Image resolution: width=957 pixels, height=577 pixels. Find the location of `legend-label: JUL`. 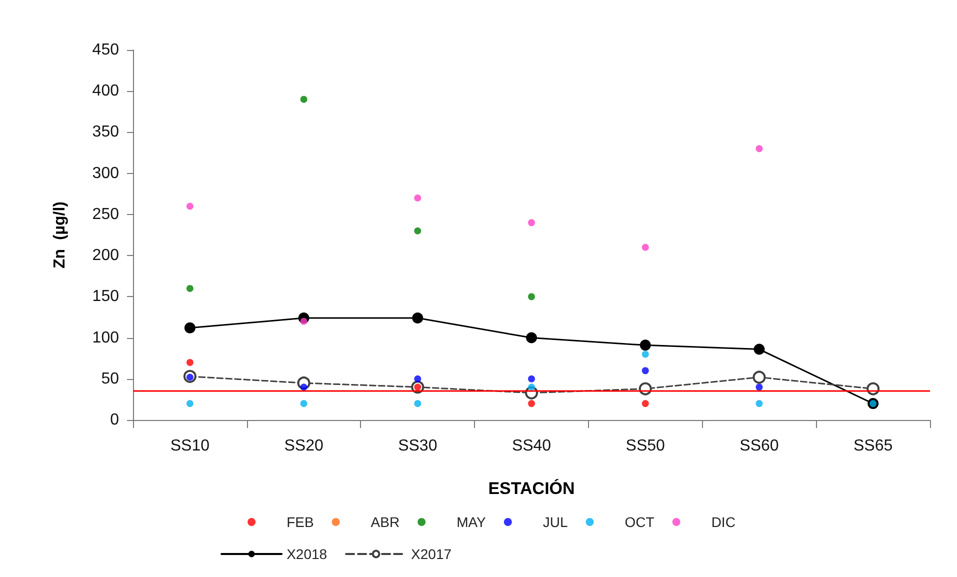

legend-label: JUL is located at coordinates (555, 522).